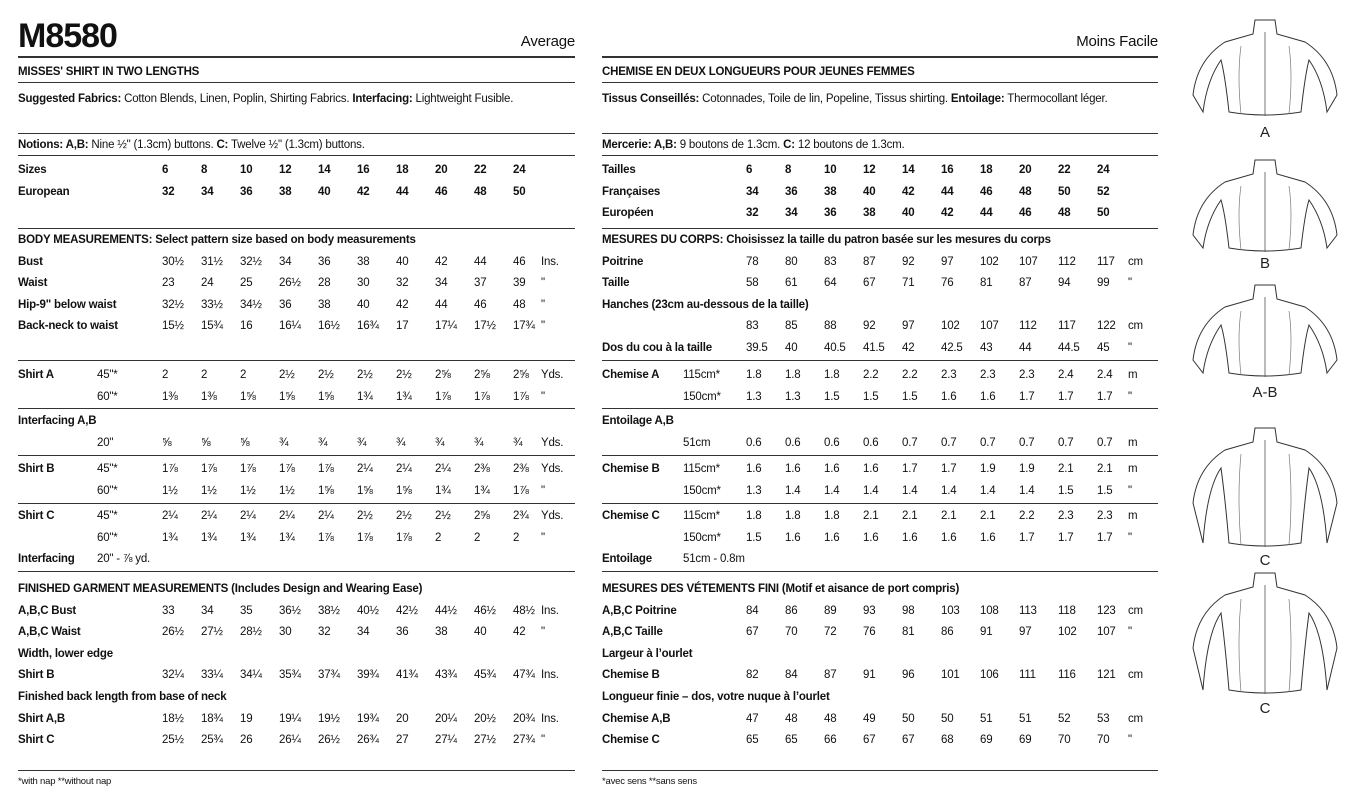  I want to click on cell: 1.8, so click(832, 375).